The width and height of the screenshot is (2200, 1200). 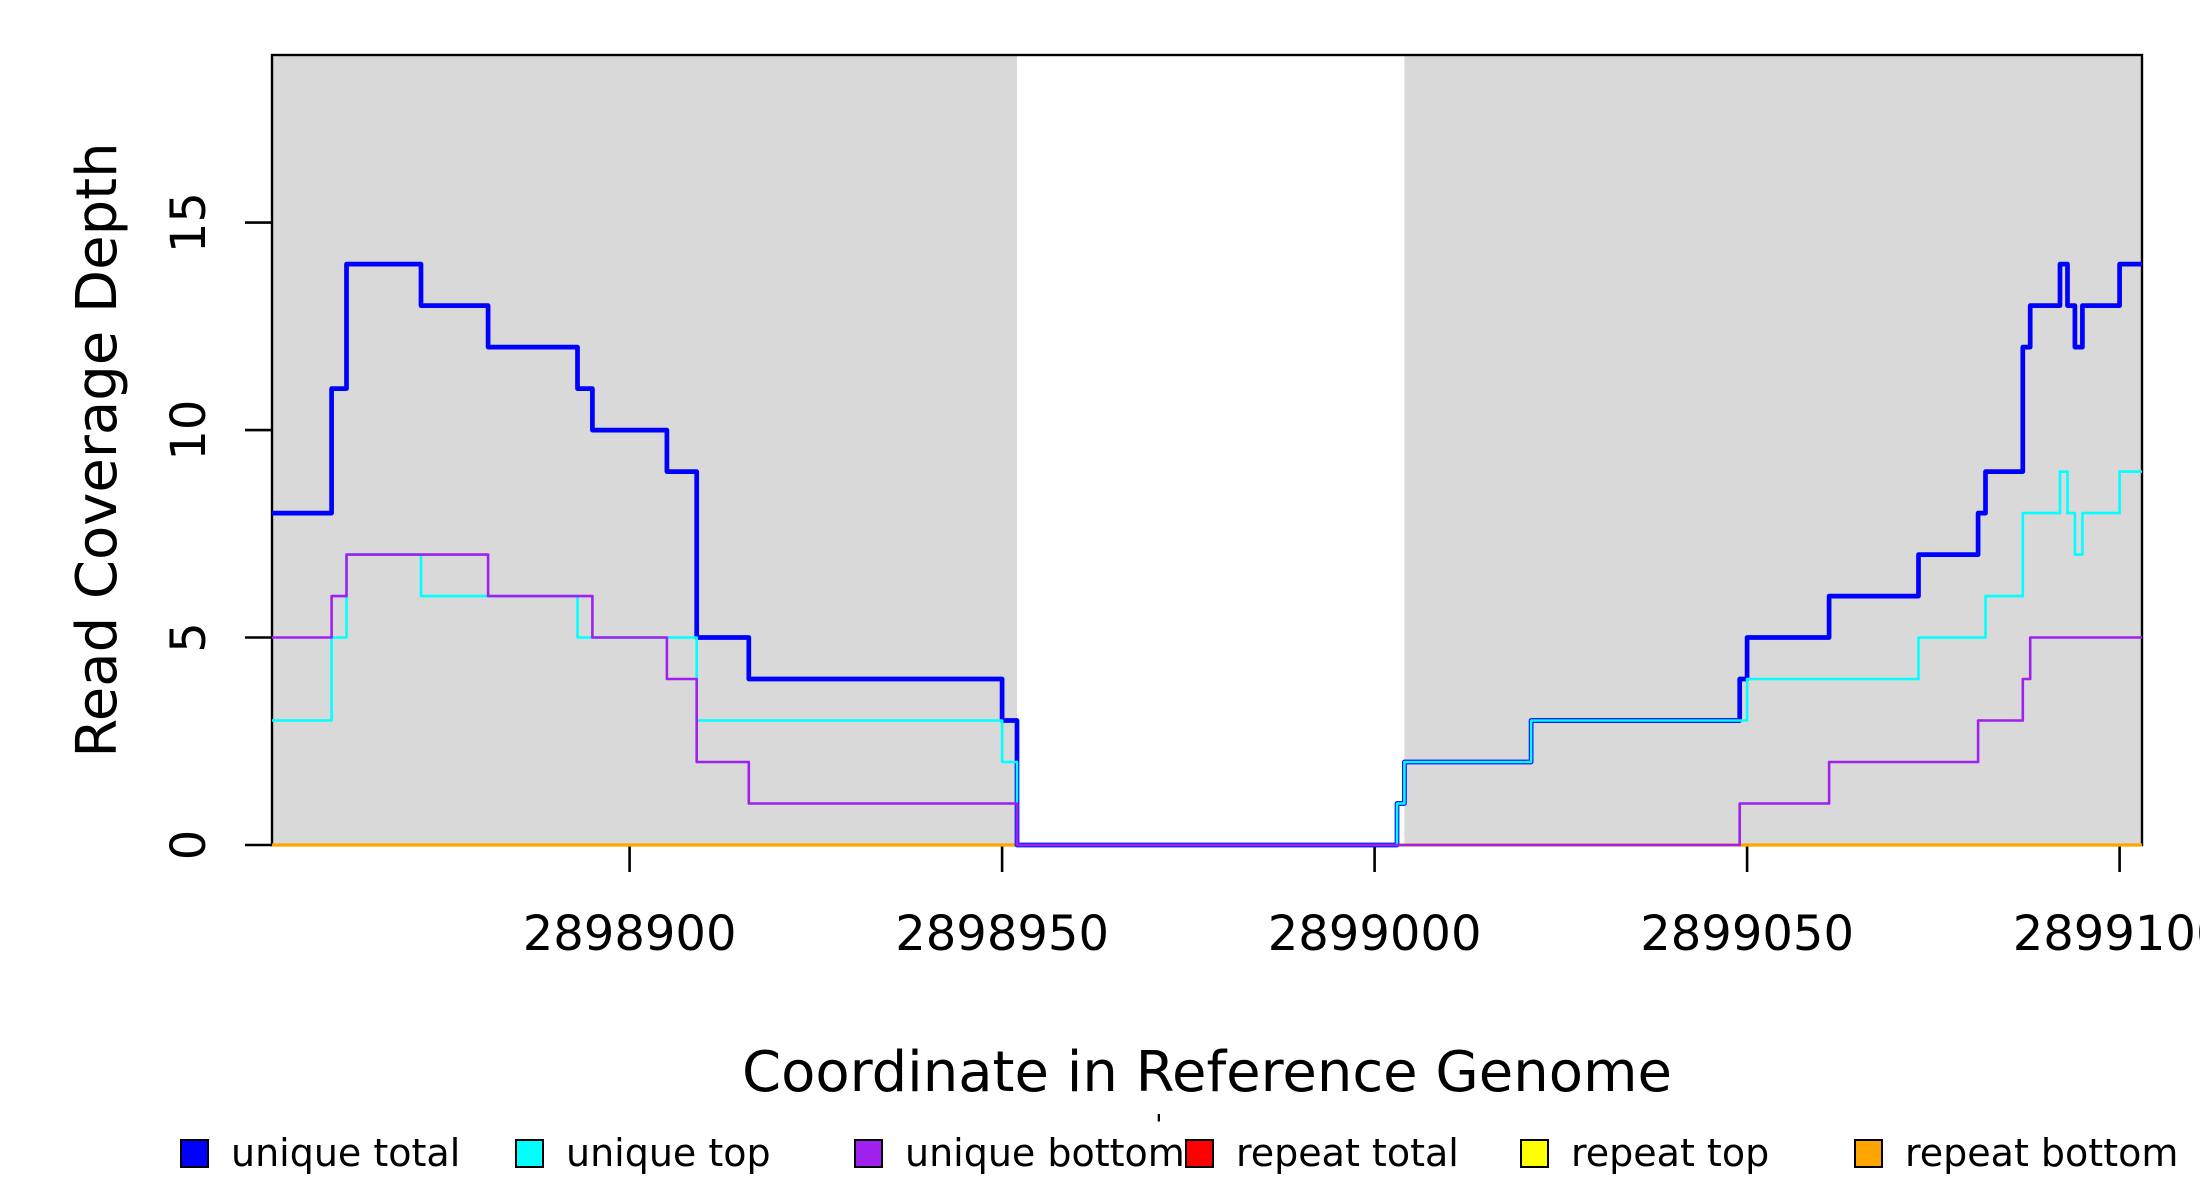 I want to click on y-tick-label: 10, so click(x=189, y=430).